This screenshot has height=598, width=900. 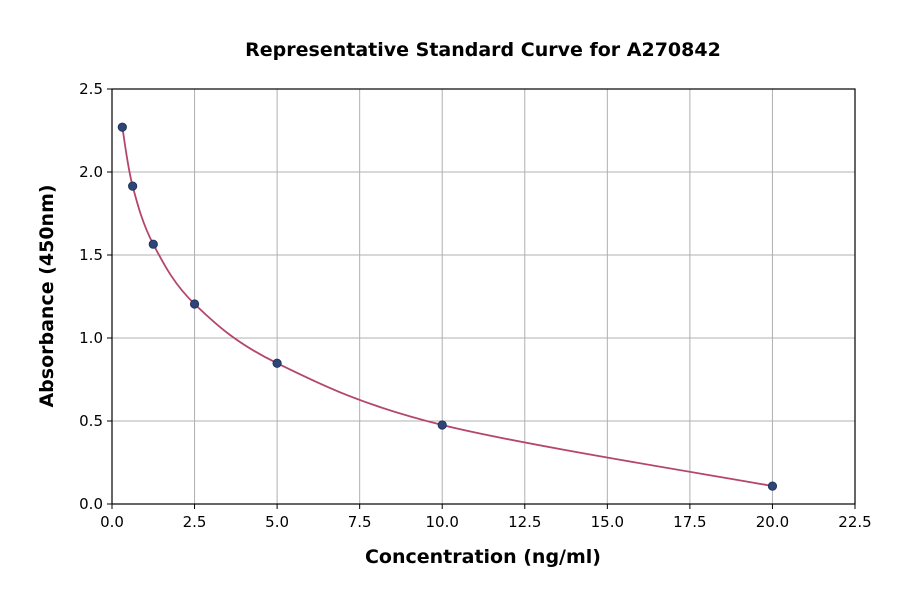 What do you see at coordinates (854, 522) in the screenshot?
I see `x-tick-label: 22.5` at bounding box center [854, 522].